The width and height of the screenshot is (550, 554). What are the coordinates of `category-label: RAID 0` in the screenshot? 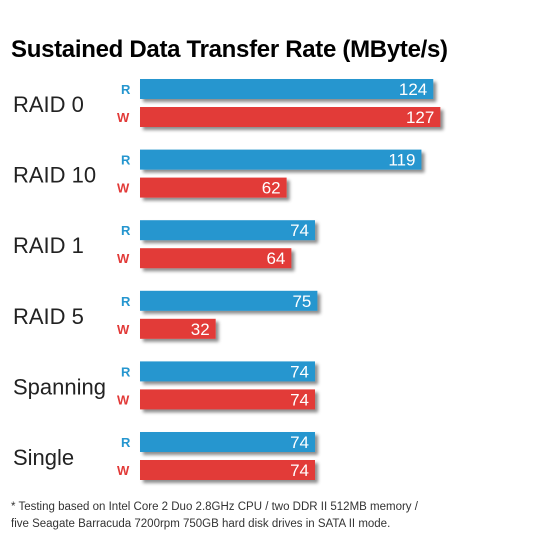 It's located at (48, 104).